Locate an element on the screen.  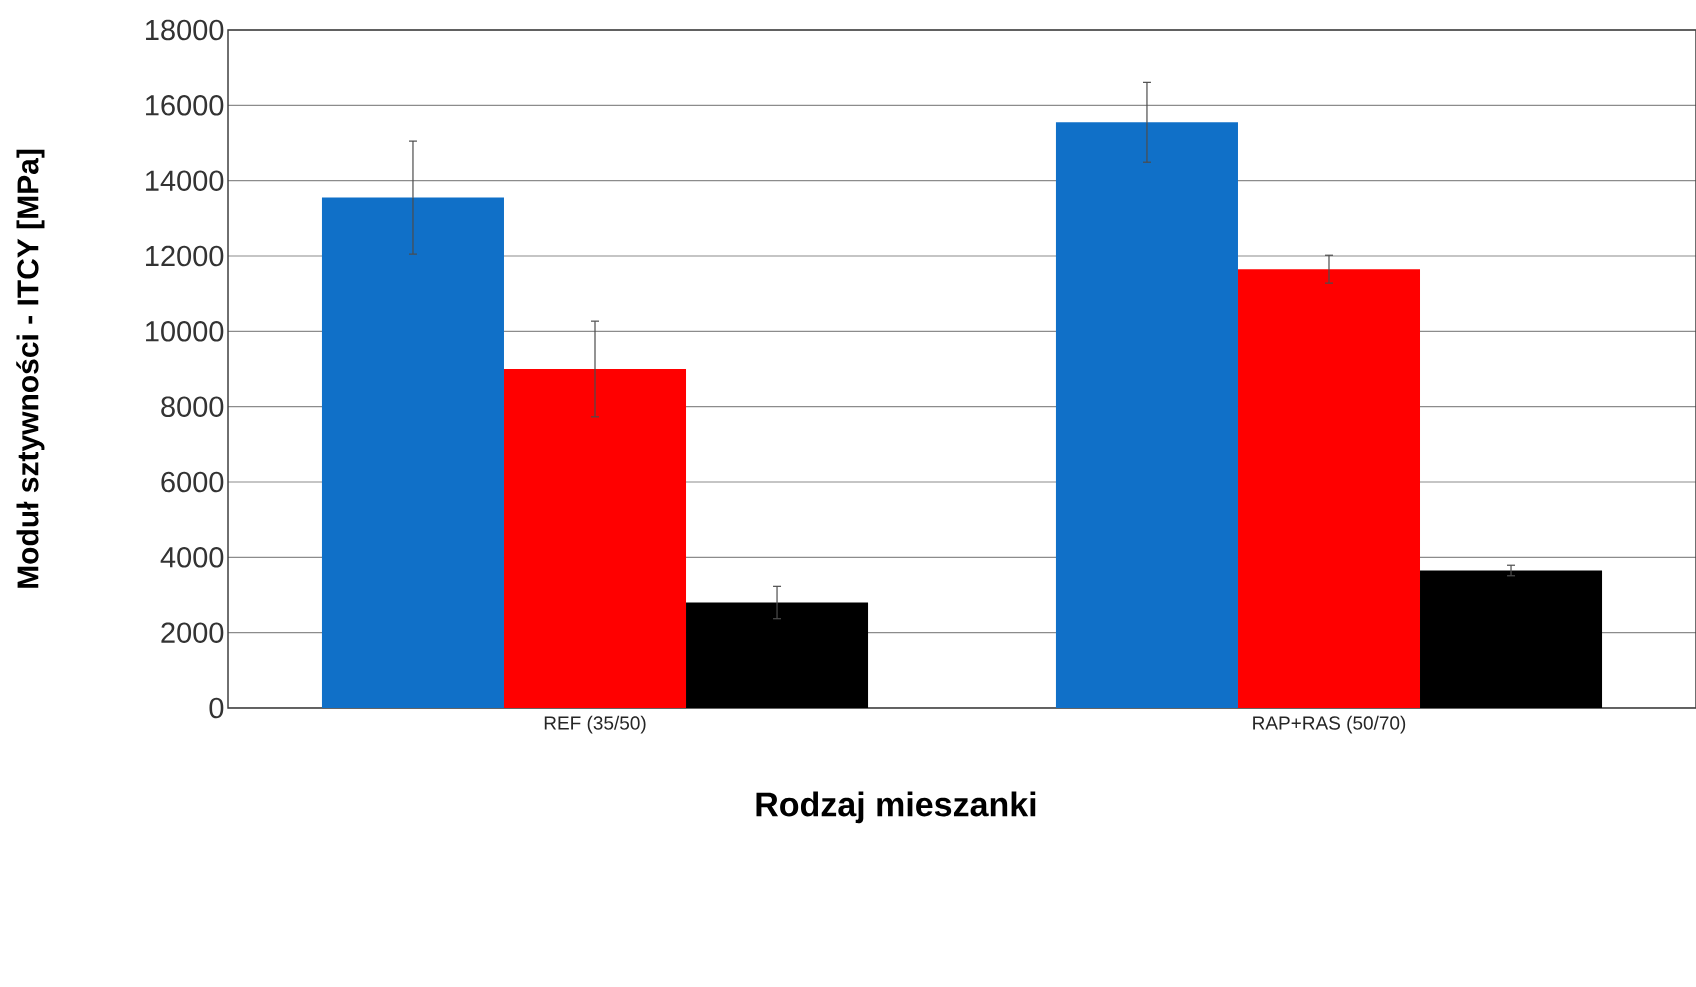
y-tick-label: 6000 is located at coordinates (192, 482).